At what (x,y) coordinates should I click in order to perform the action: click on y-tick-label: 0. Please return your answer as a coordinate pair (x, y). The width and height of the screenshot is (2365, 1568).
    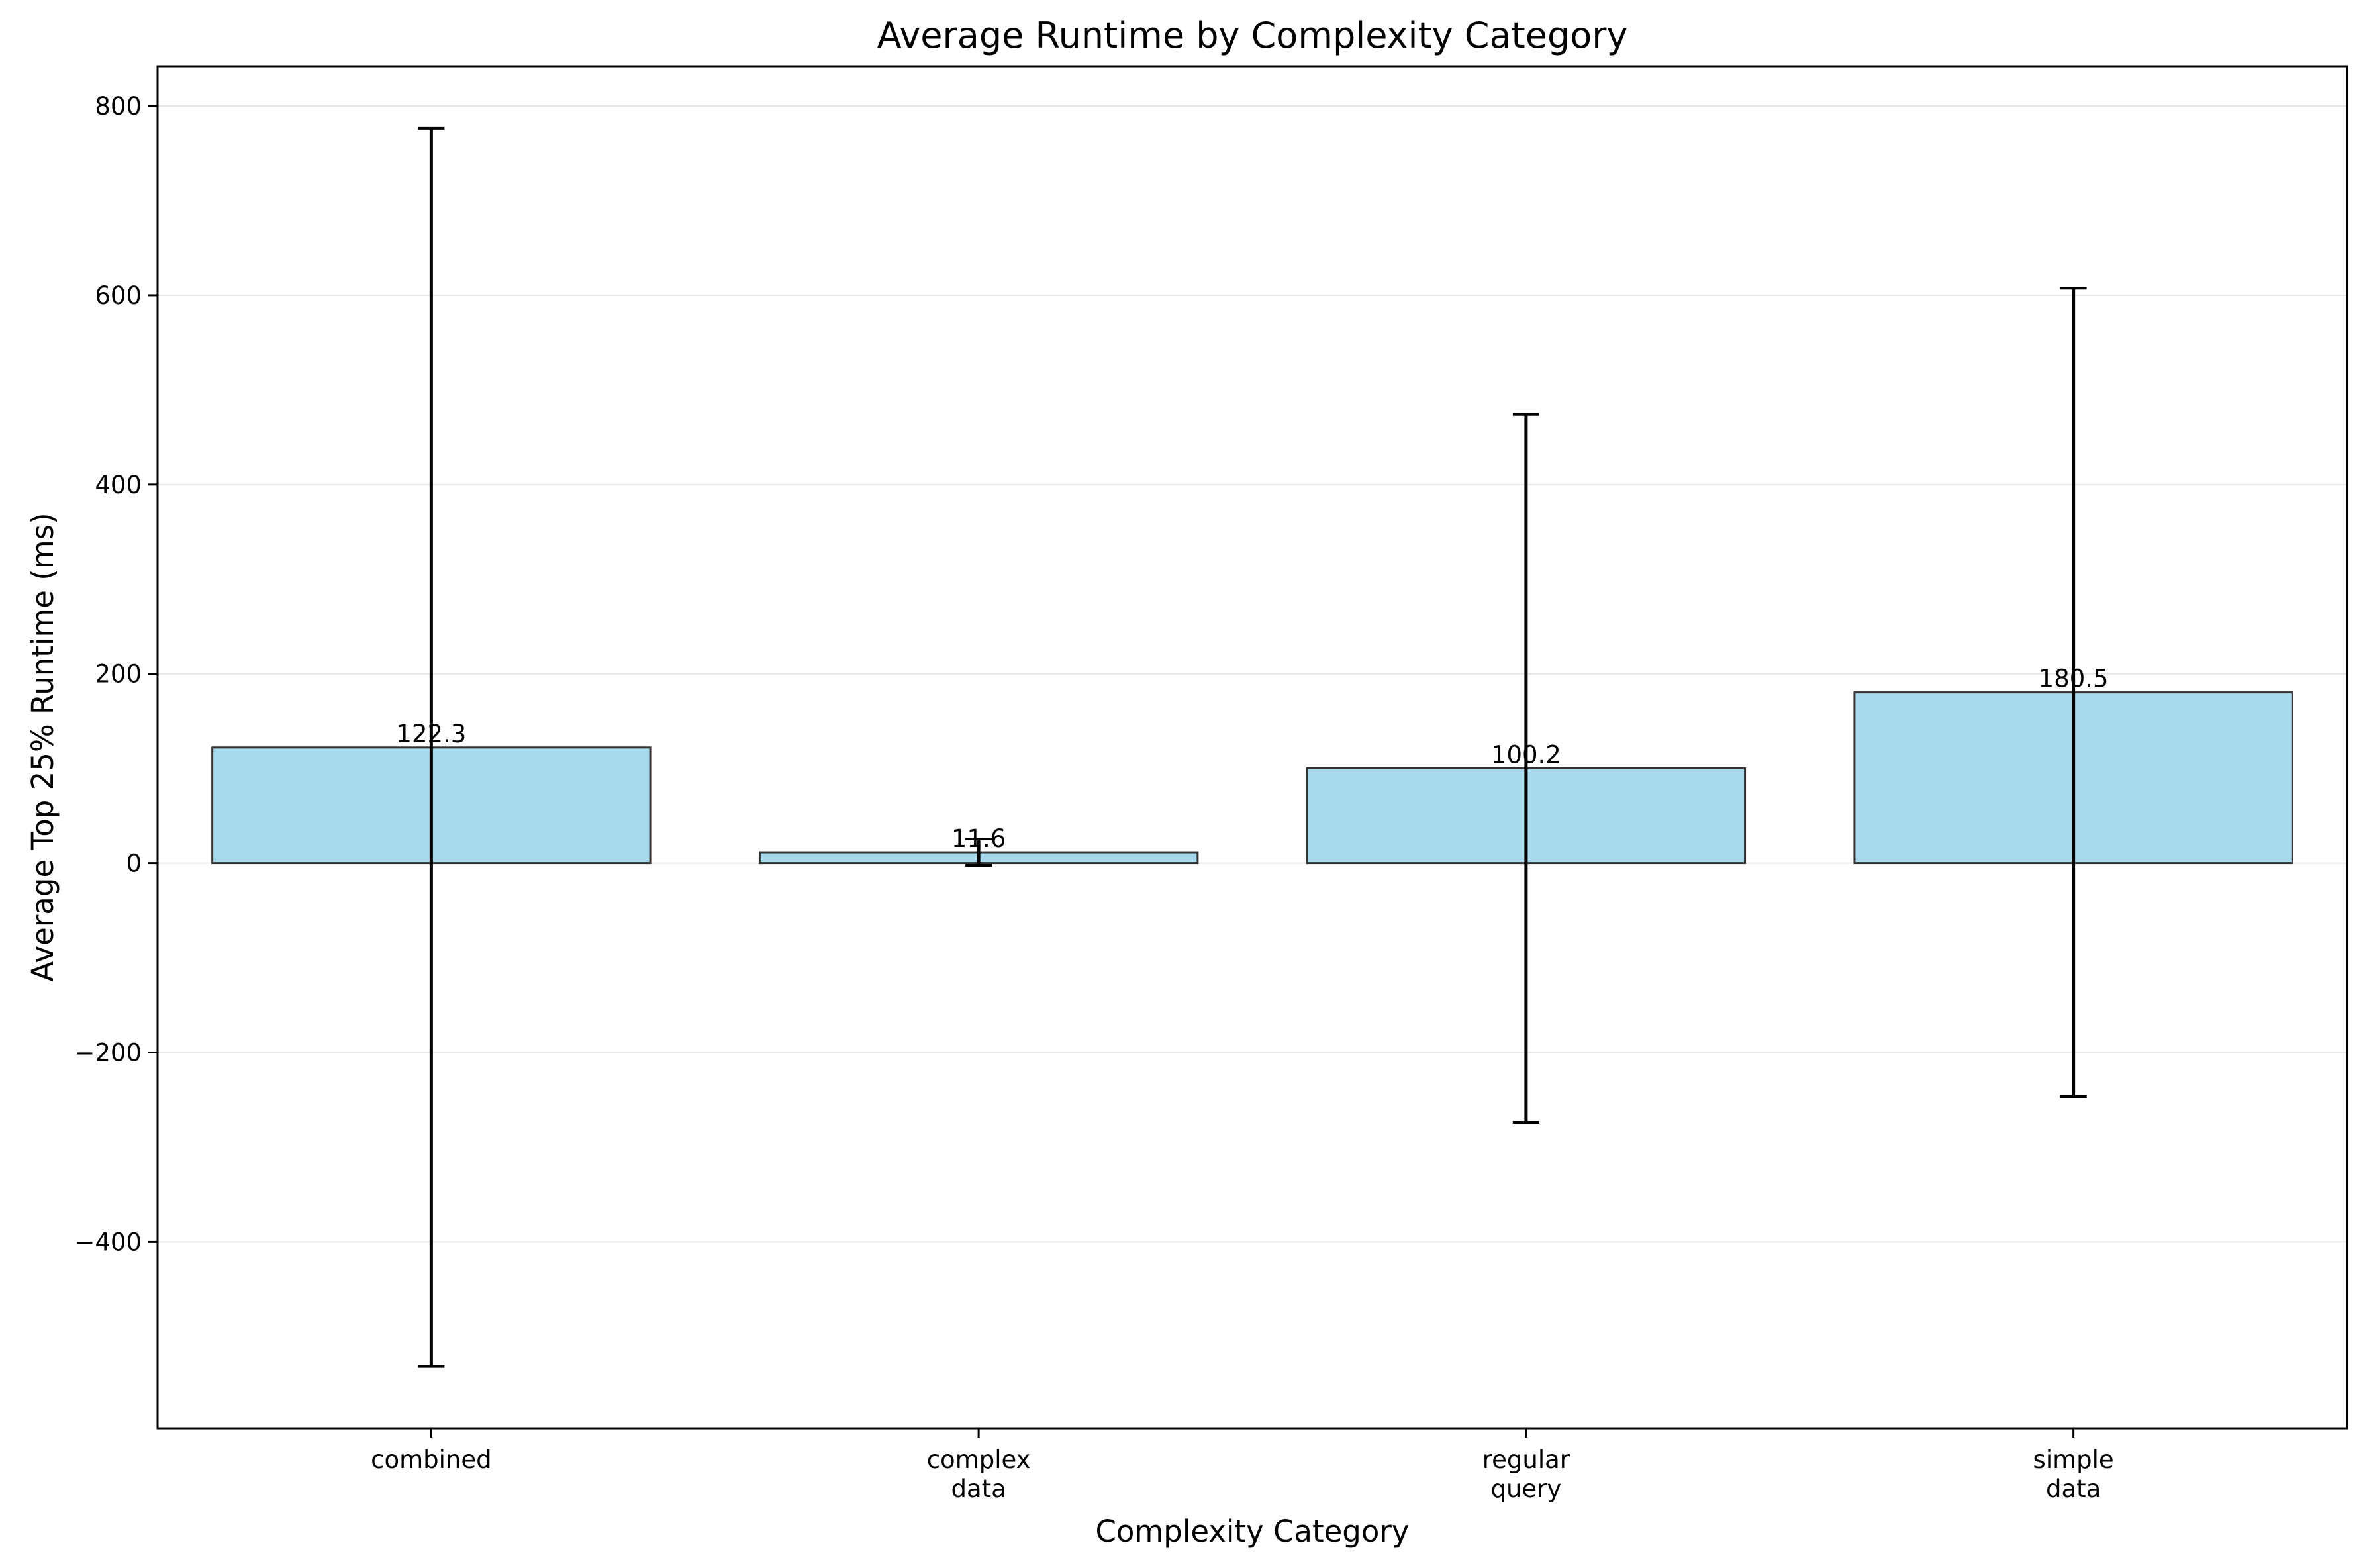
    Looking at the image, I should click on (134, 864).